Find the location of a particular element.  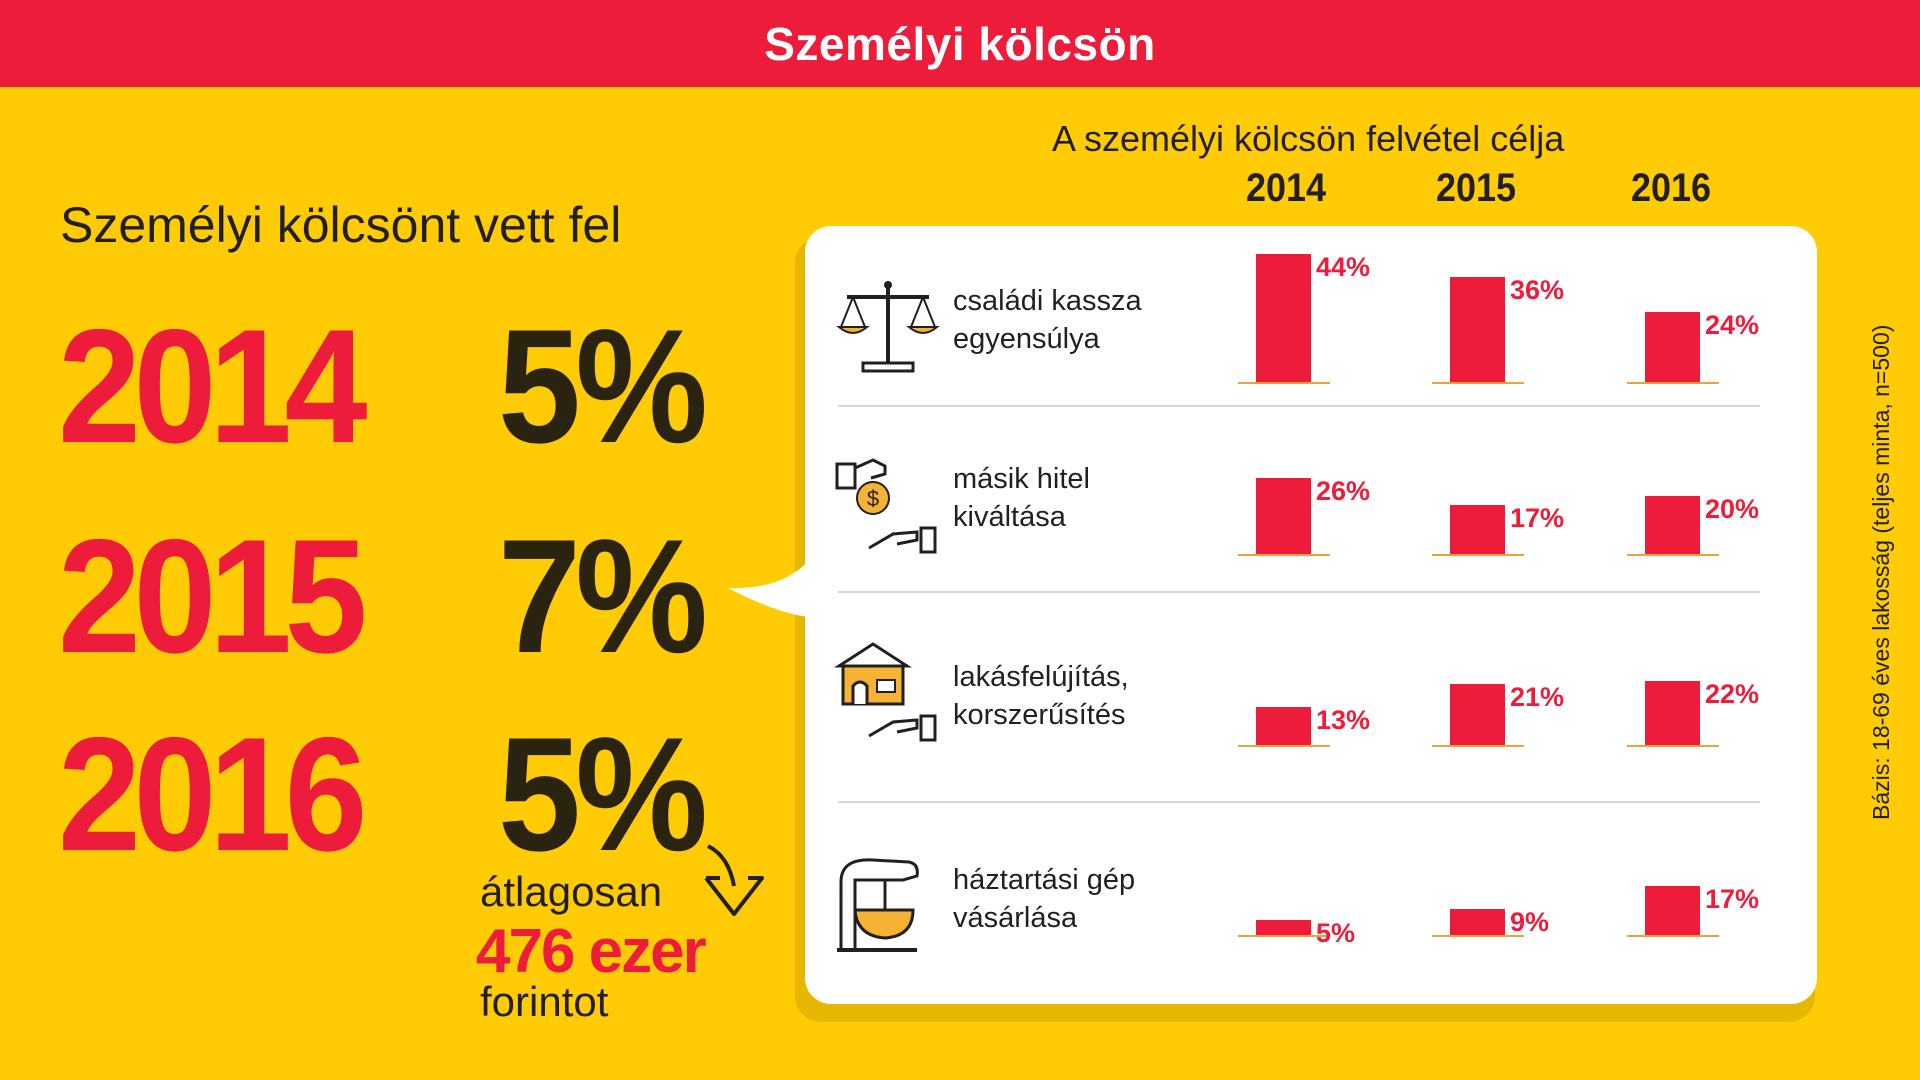

stand-mixer-icon is located at coordinates (878, 905).